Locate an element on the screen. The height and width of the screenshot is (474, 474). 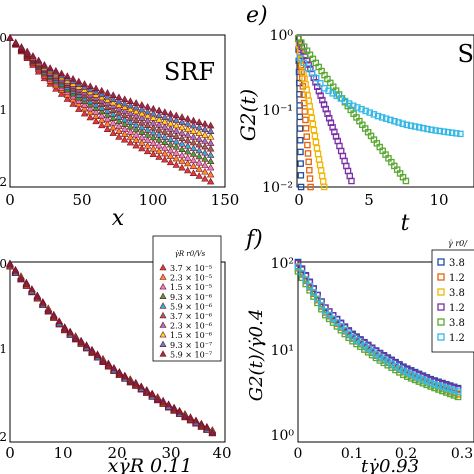
tr-ytick-0: 10⁰ is located at coordinates (282, 36).